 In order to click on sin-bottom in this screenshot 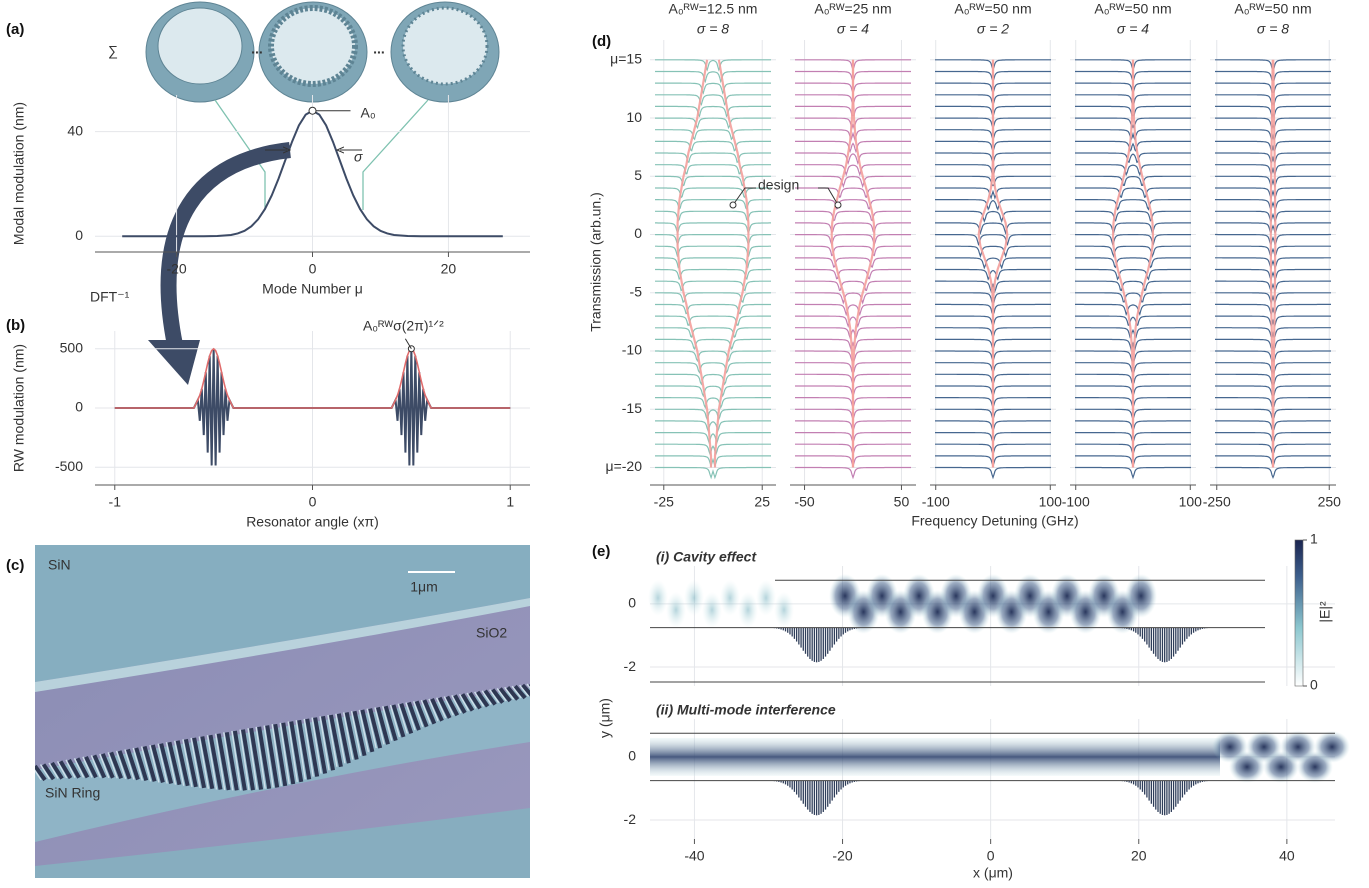, I will do `click(282, 843)`.